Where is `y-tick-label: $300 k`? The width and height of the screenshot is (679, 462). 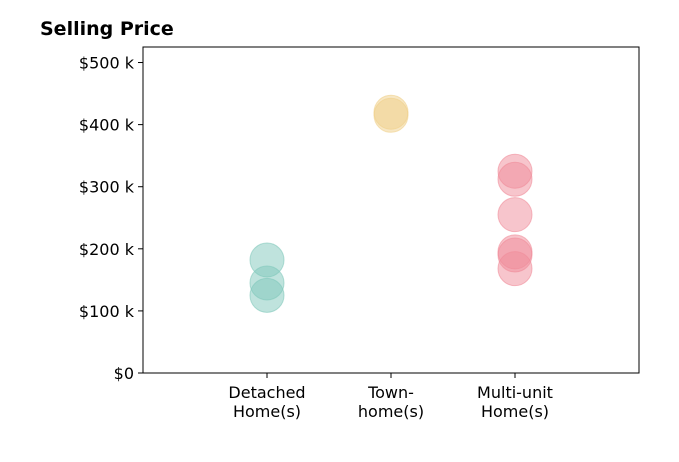 y-tick-label: $300 k is located at coordinates (107, 187).